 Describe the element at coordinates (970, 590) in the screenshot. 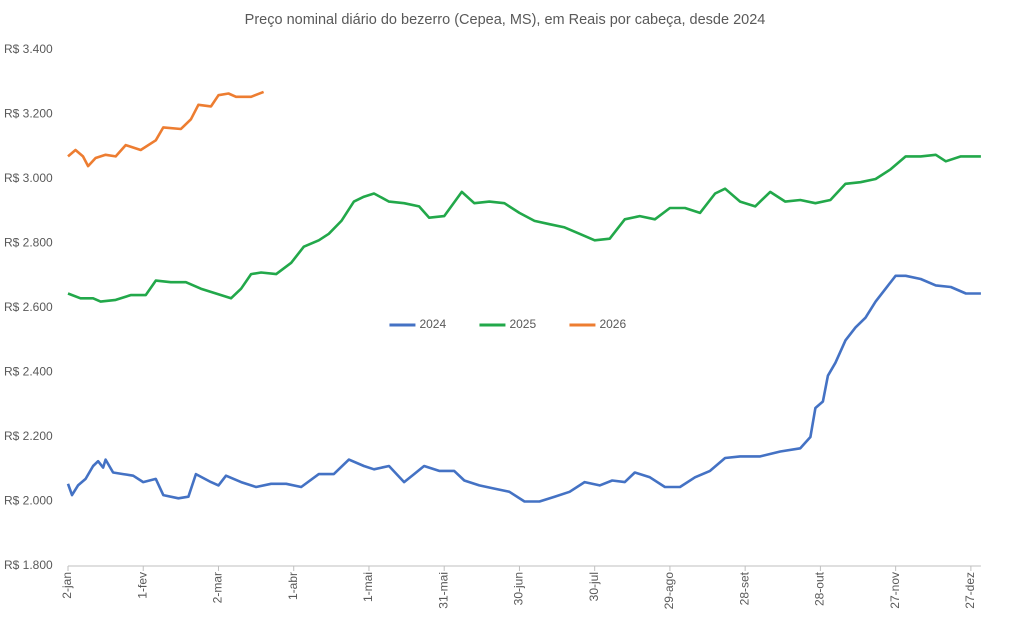

I see `x-tick-label: 27-dez` at that location.